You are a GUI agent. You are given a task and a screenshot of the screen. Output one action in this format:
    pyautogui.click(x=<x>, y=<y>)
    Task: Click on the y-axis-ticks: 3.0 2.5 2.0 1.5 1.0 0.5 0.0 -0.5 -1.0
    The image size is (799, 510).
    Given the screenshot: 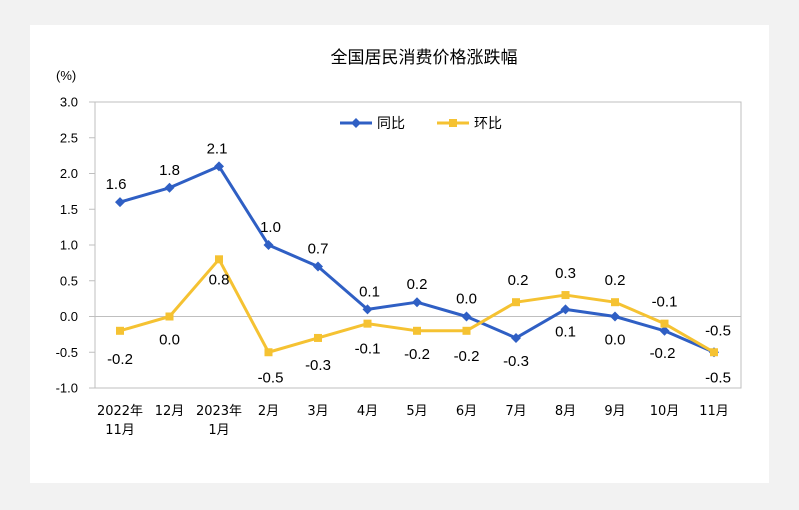 What is the action you would take?
    pyautogui.click(x=75, y=245)
    